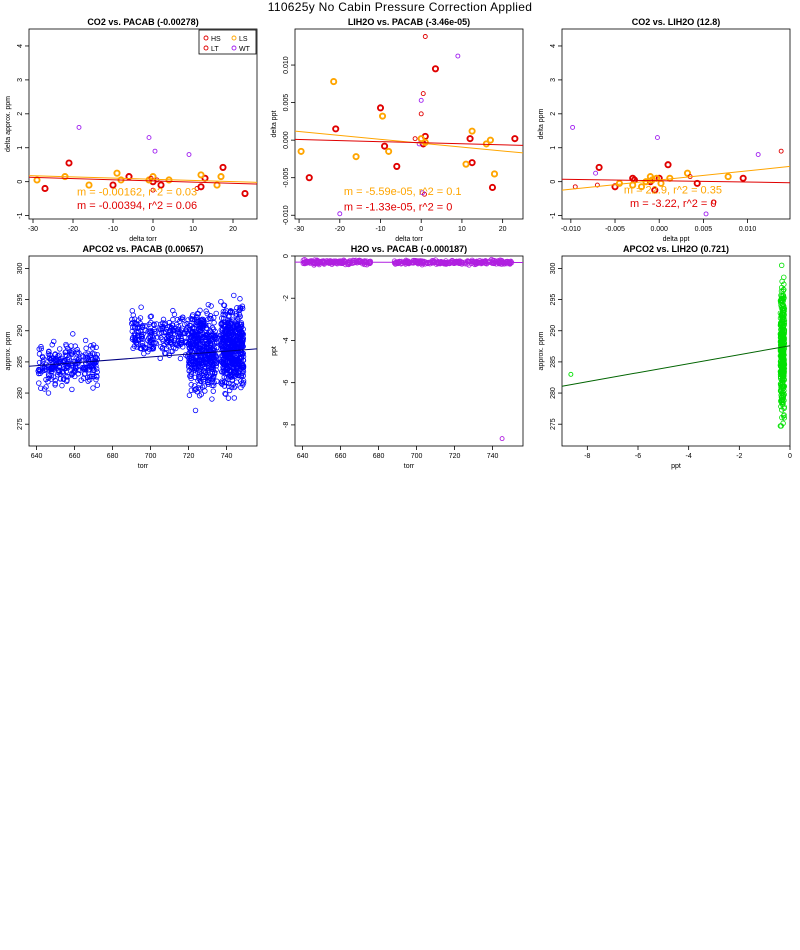 The width and height of the screenshot is (800, 950). Describe the element at coordinates (409, 466) in the screenshot. I see `x-axis-label: torr` at that location.